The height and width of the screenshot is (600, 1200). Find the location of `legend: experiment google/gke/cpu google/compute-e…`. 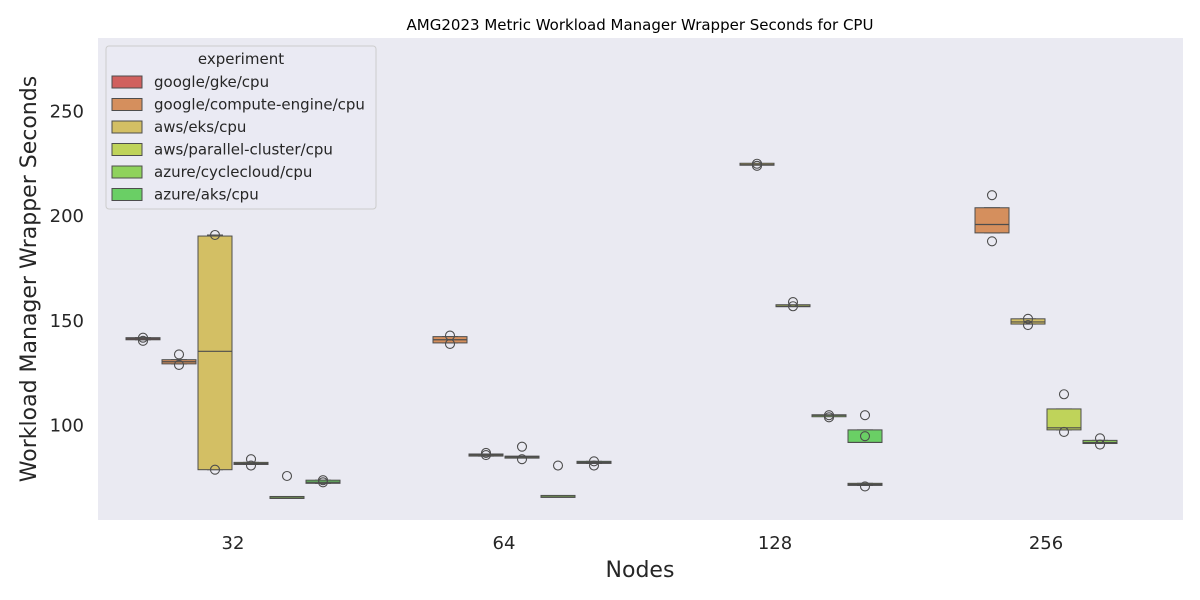

legend: experiment google/gke/cpu google/compute-e… is located at coordinates (241, 127).